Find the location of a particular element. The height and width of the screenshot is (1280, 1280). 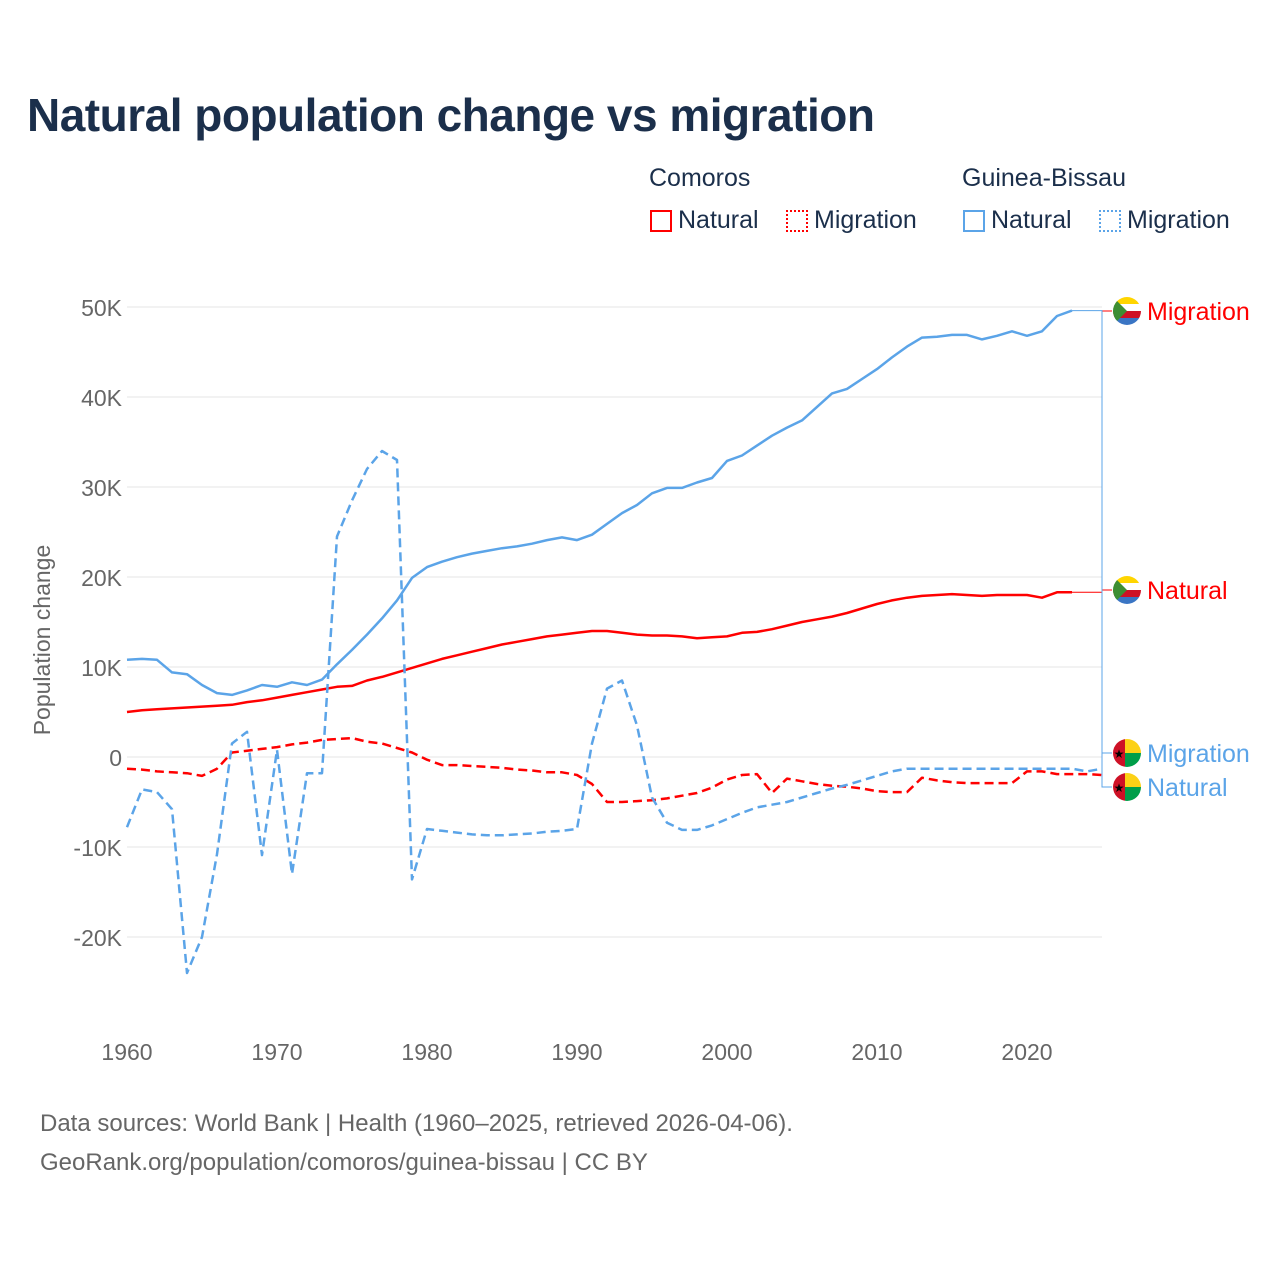

x-tick-label: 2020 is located at coordinates (1026, 1052).